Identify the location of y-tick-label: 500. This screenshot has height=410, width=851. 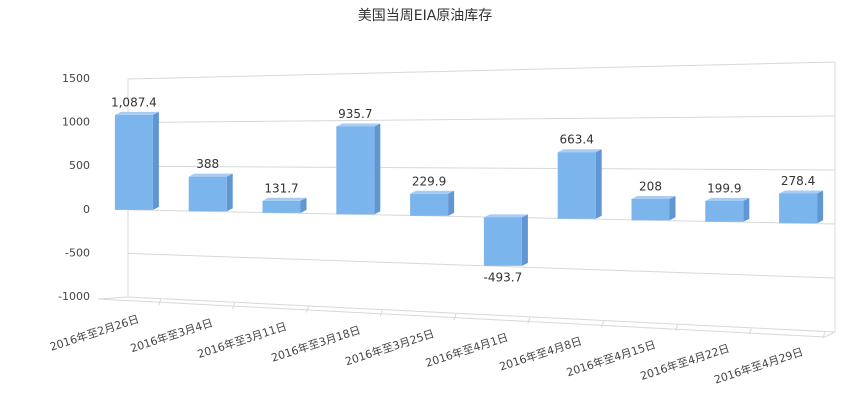
(79, 165).